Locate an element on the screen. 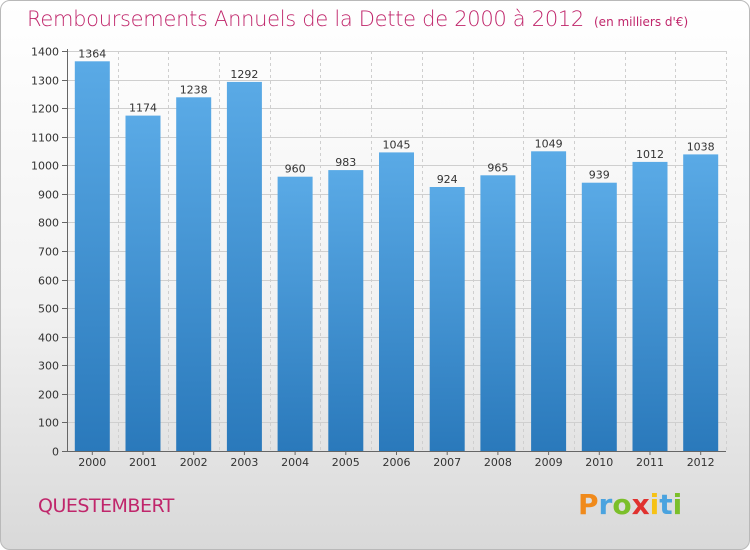 This screenshot has width=750, height=550. data-label: 965 is located at coordinates (497, 167).